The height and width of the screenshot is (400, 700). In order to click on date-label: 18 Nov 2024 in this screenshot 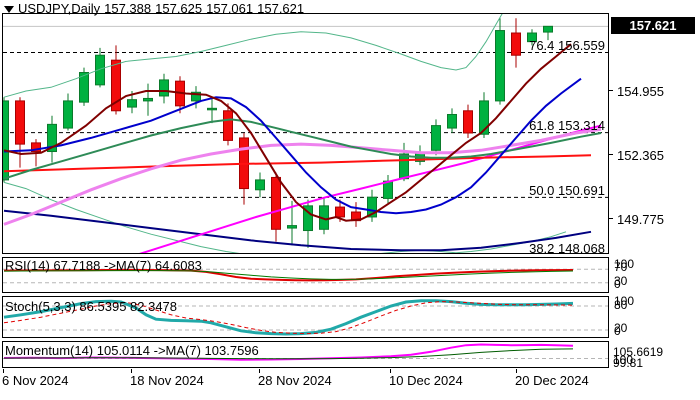, I will do `click(167, 380)`.